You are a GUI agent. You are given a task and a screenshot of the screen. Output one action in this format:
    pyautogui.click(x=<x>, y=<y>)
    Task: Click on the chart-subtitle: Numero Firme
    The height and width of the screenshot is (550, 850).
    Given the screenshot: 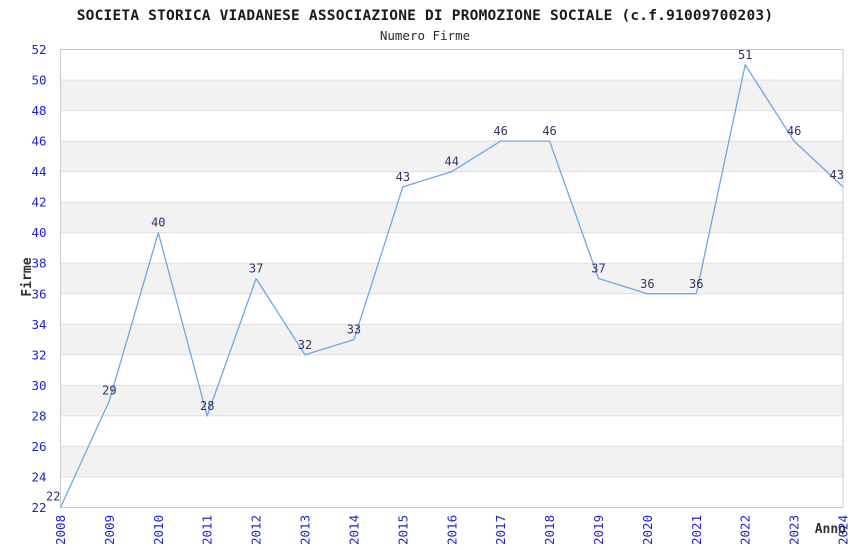 What is the action you would take?
    pyautogui.click(x=425, y=35)
    